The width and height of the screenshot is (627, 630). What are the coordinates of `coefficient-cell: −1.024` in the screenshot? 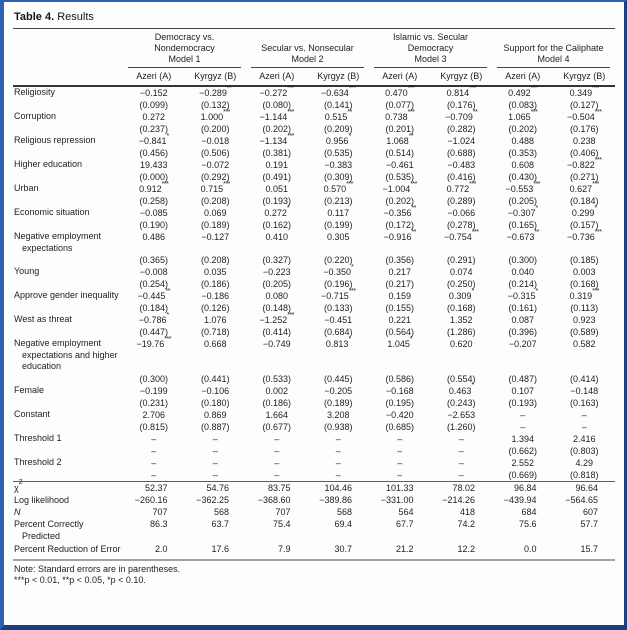 It's located at (461, 141).